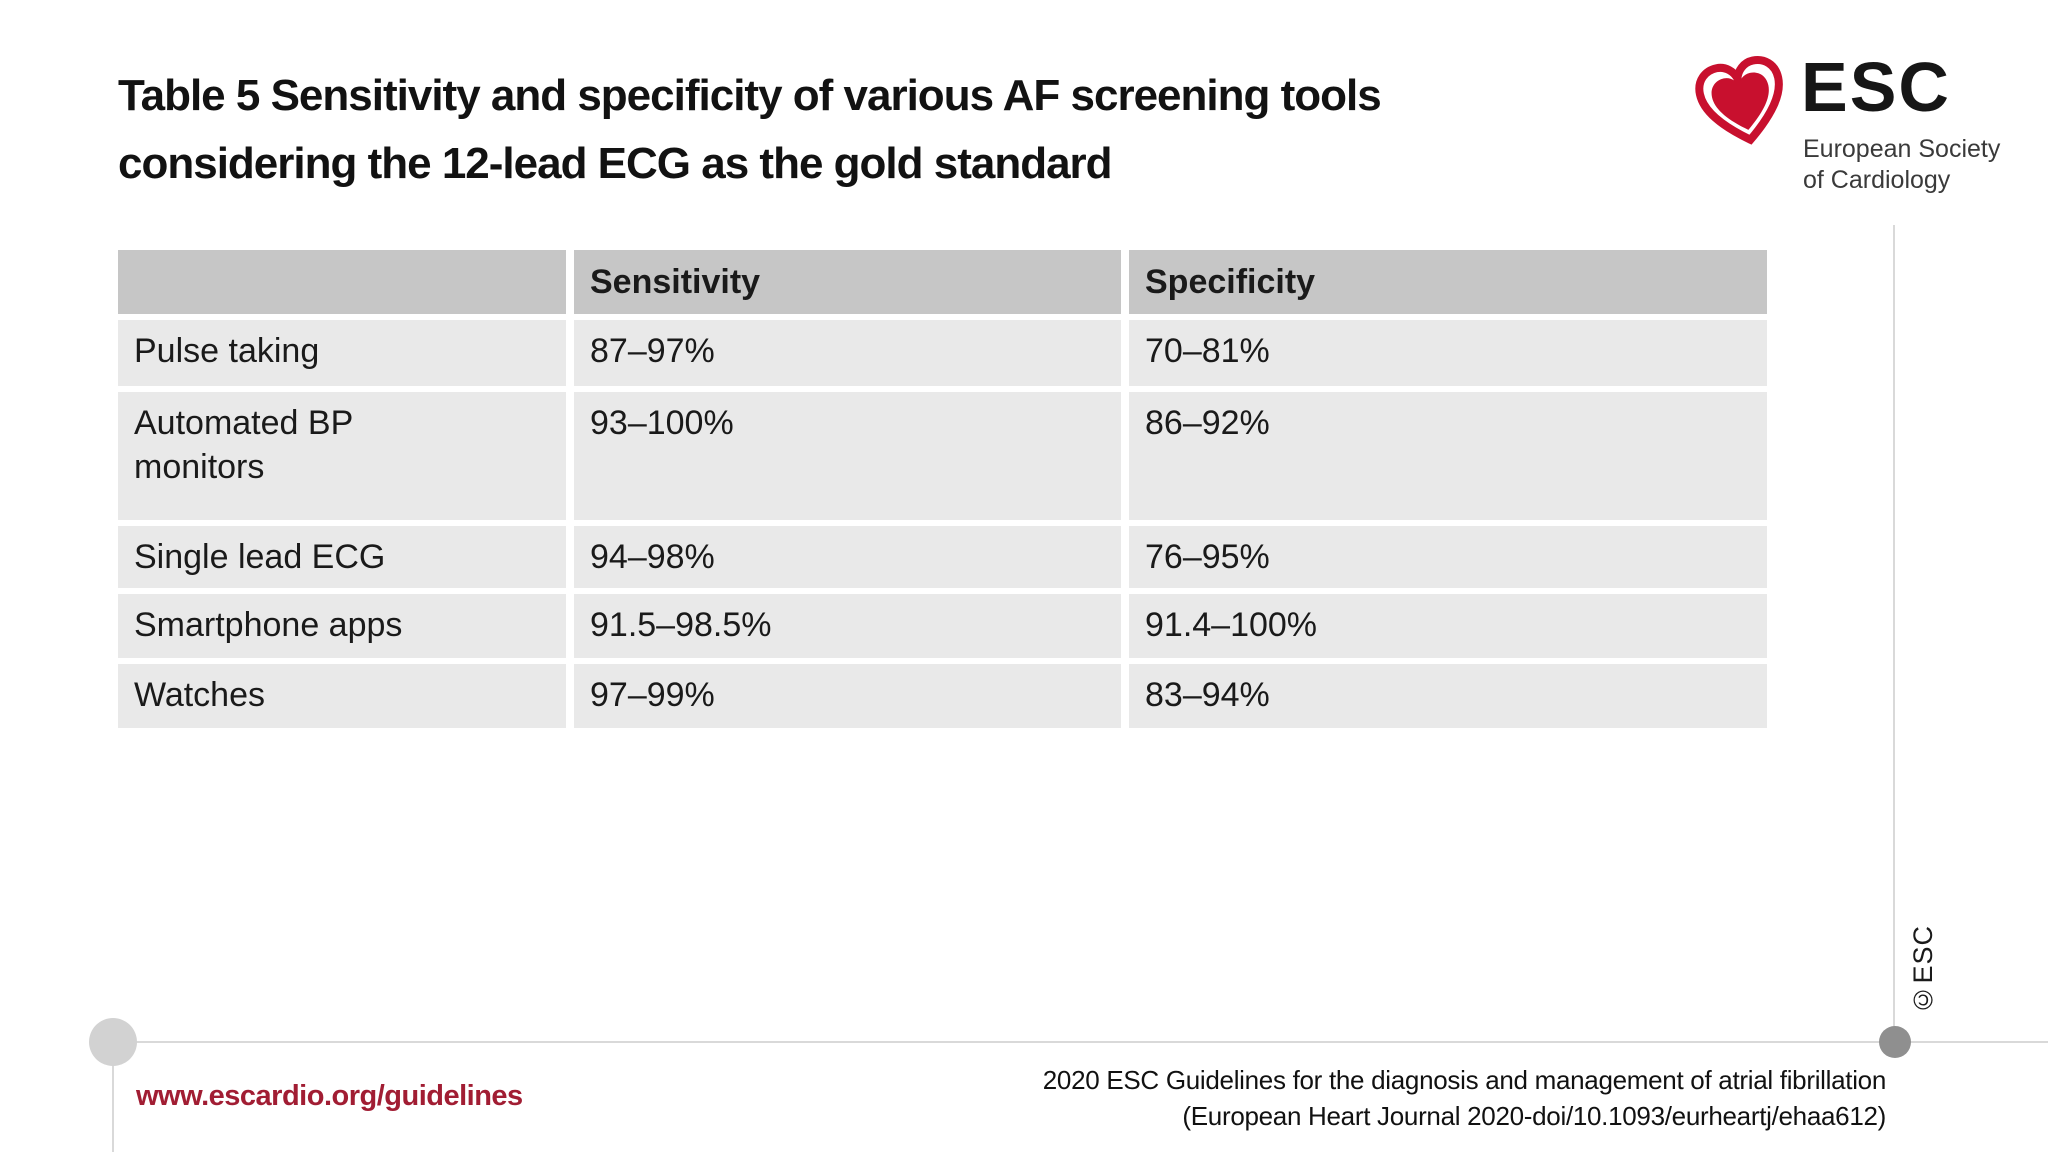 Image resolution: width=2048 pixels, height=1152 pixels. I want to click on table-header-specificity: Specificity, so click(1448, 282).